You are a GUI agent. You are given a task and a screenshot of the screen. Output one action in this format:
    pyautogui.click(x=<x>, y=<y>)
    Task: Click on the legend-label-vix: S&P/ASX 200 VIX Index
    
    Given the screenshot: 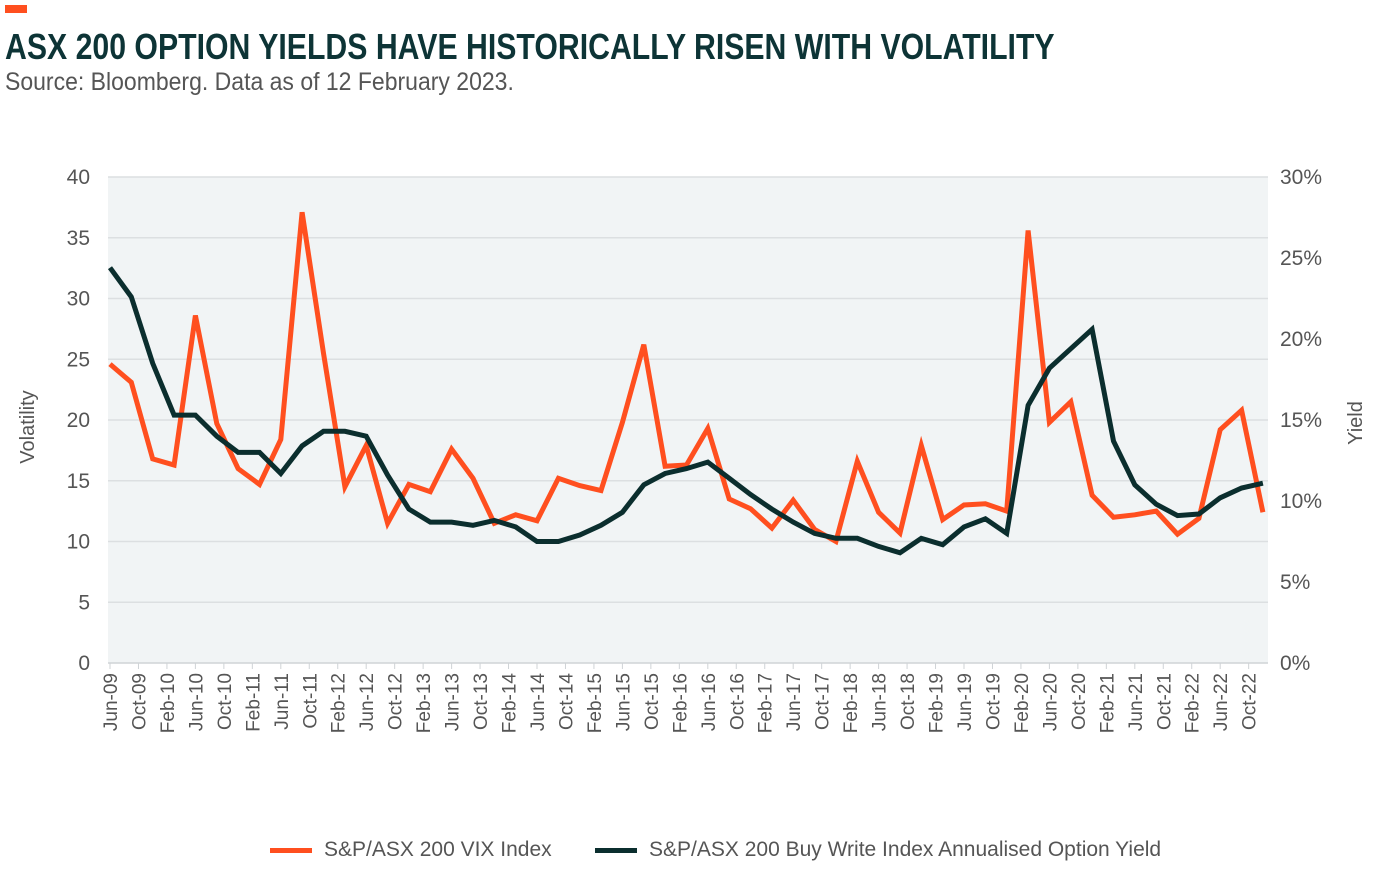 What is the action you would take?
    pyautogui.click(x=438, y=849)
    